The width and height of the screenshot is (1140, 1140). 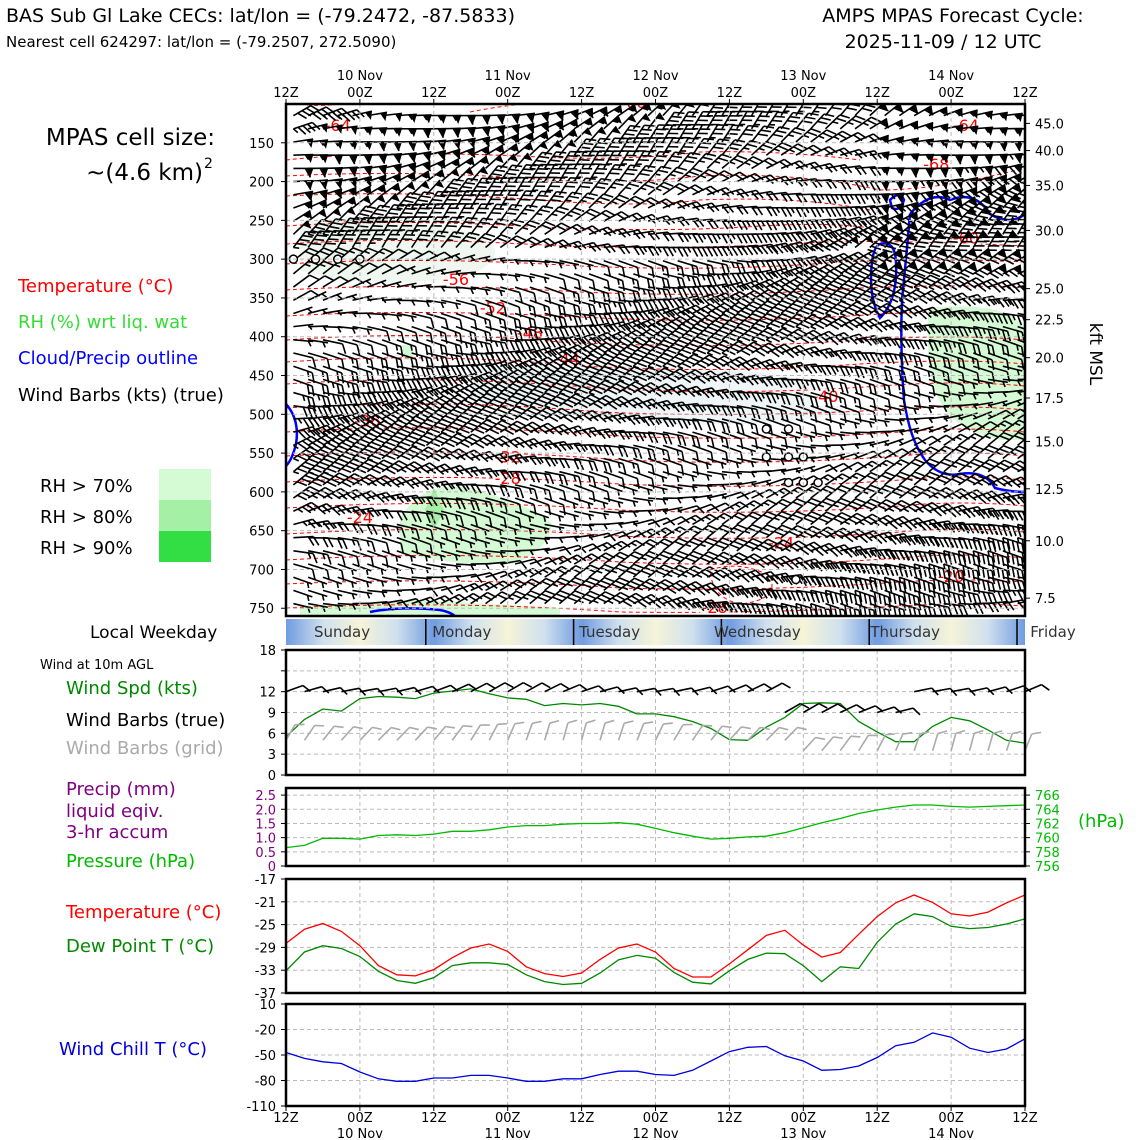 I want to click on forecast-cycle-label: AMPS MPAS Forecast Cycle:, so click(x=952, y=16).